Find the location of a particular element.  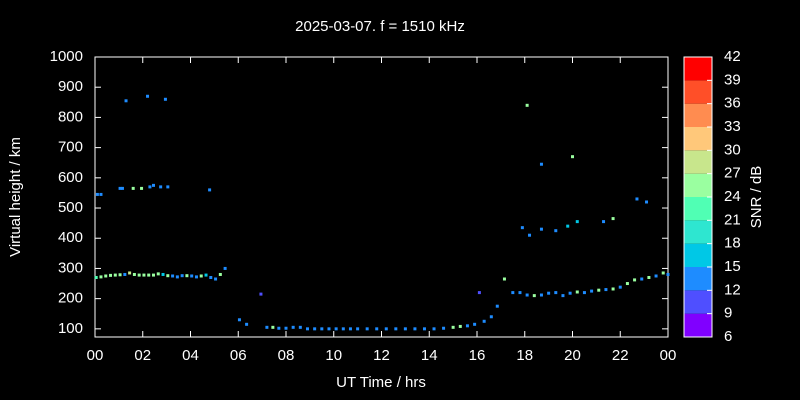

colorbar-tick-label: 18 is located at coordinates (732, 243).